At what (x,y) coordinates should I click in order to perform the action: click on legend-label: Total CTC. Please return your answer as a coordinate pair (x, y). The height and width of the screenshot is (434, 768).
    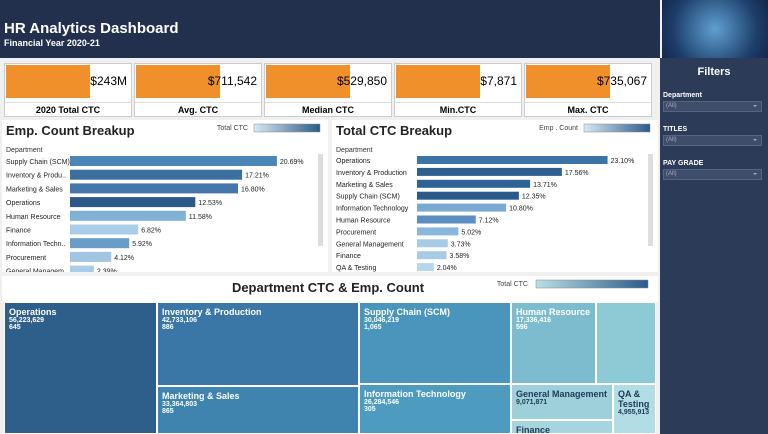
    Looking at the image, I should click on (512, 284).